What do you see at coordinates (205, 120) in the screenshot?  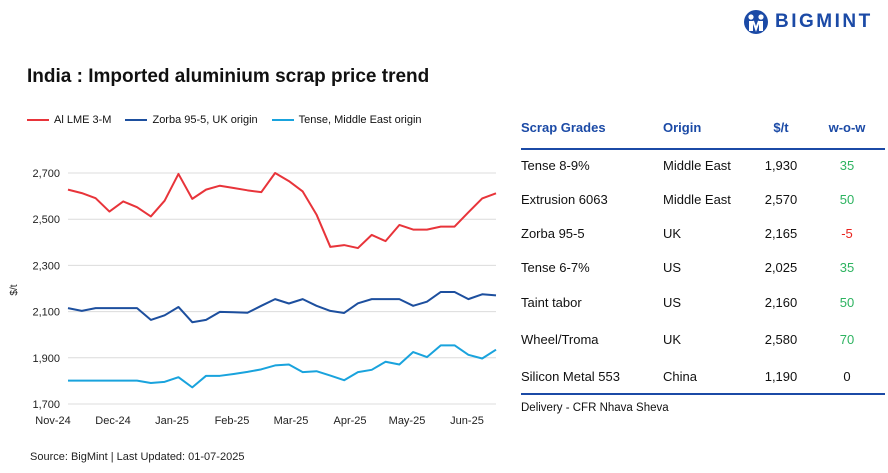 I see `legend-label: Zorba 95-5, UK origin` at bounding box center [205, 120].